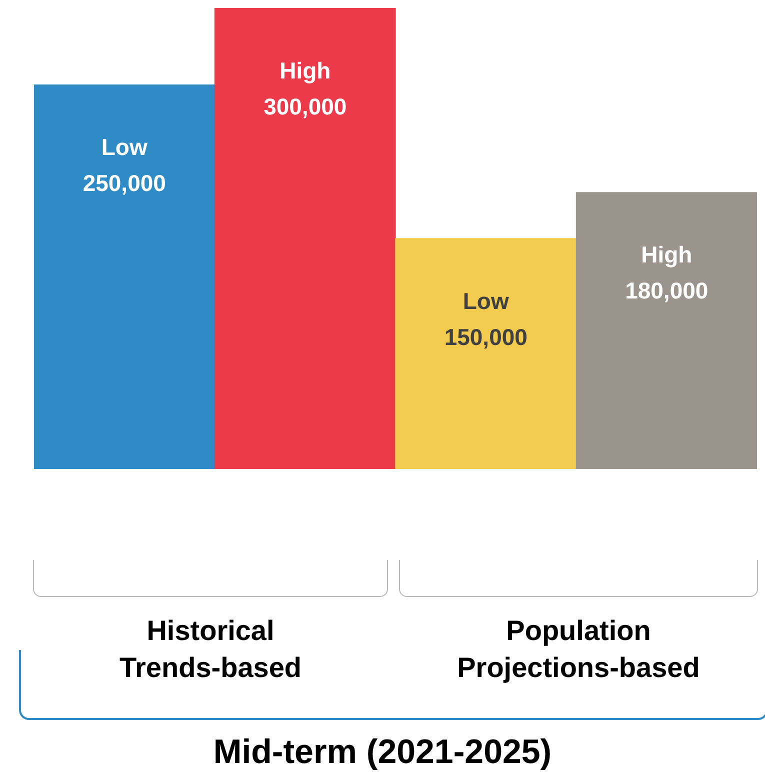 This screenshot has height=777, width=765. What do you see at coordinates (578, 649) in the screenshot?
I see `text: Population Projections-based` at bounding box center [578, 649].